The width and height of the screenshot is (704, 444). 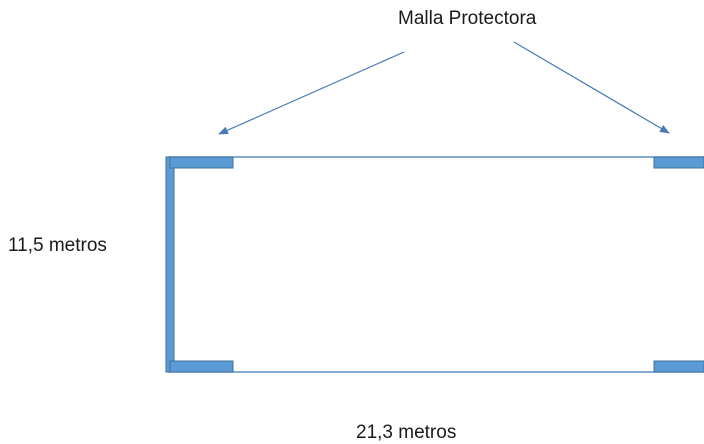 What do you see at coordinates (406, 432) in the screenshot?
I see `width-dimension-label: 21,3 metros` at bounding box center [406, 432].